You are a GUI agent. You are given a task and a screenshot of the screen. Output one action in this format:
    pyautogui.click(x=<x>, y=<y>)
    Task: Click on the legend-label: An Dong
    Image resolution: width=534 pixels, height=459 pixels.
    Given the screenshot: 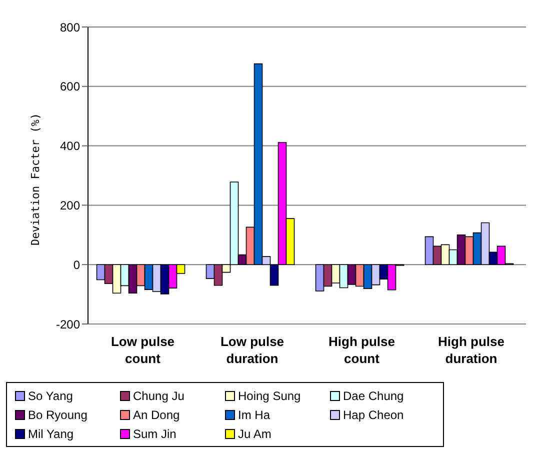 What is the action you would take?
    pyautogui.click(x=156, y=415)
    